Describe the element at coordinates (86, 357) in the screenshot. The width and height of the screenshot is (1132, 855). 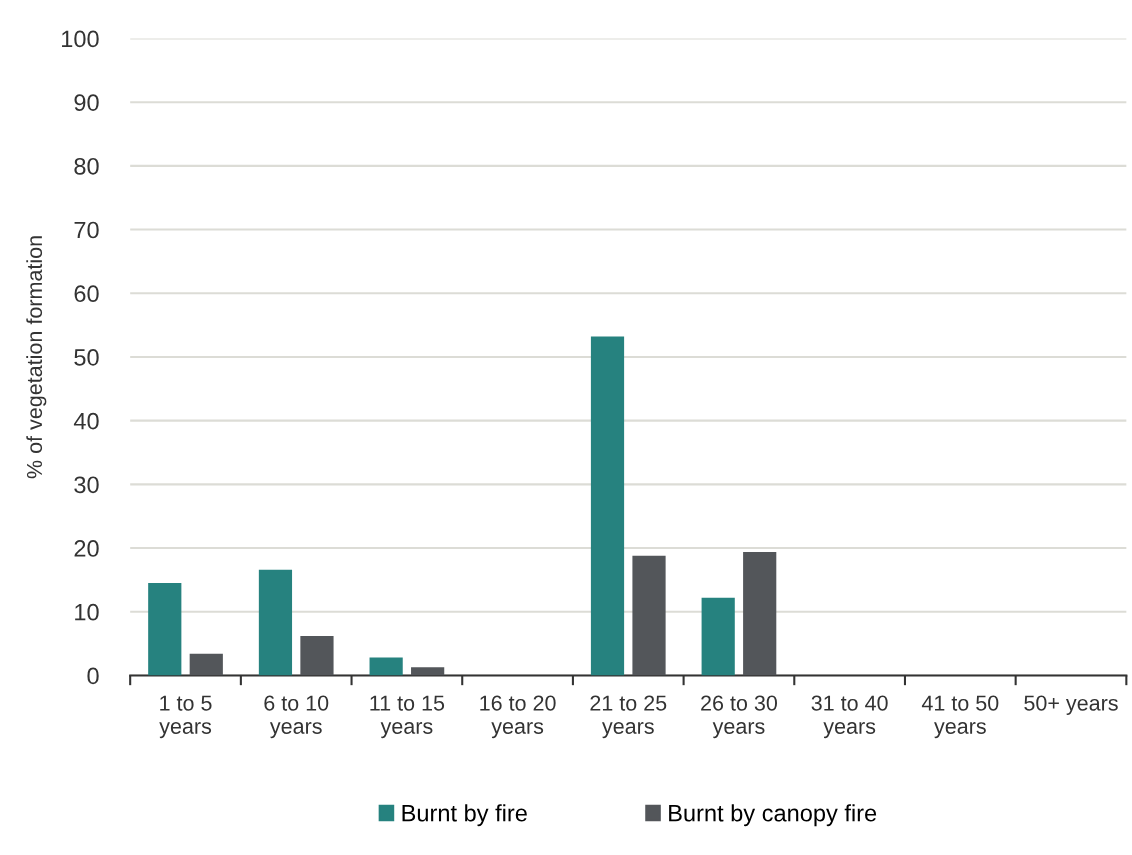
I see `y-tick-label: 50` at that location.